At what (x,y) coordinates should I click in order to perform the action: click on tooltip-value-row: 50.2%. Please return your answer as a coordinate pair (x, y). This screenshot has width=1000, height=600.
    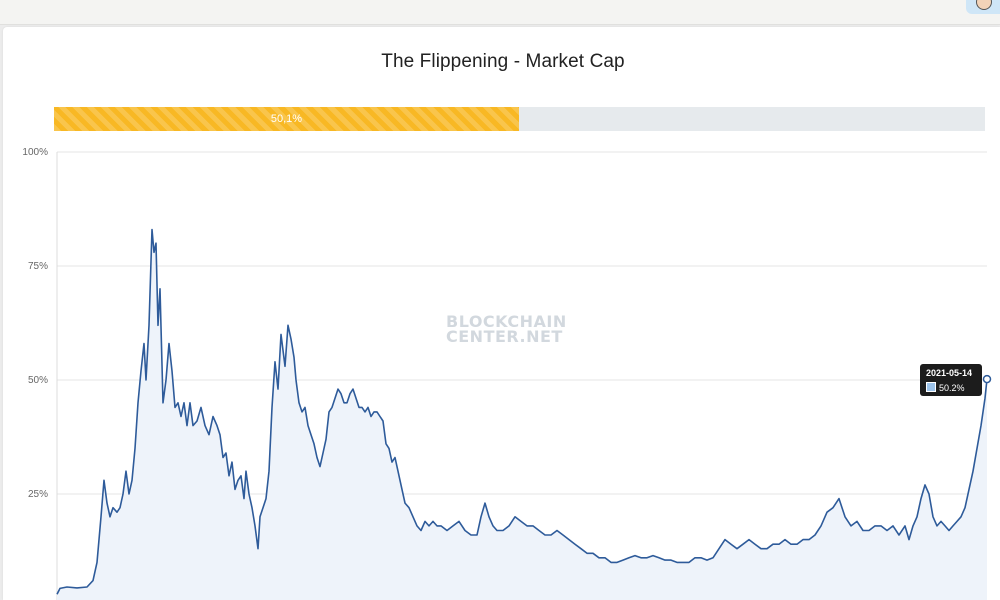
    Looking at the image, I should click on (945, 387).